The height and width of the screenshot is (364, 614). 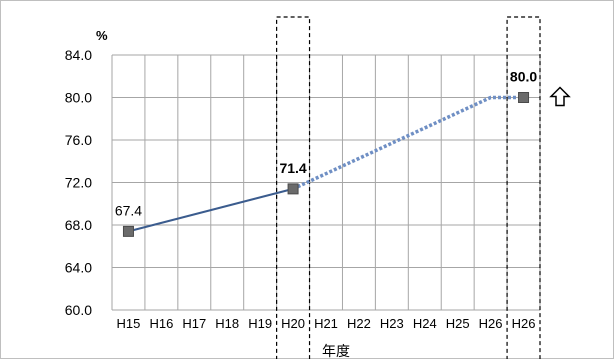 What do you see at coordinates (227, 323) in the screenshot?
I see `x-tick-label: H18` at bounding box center [227, 323].